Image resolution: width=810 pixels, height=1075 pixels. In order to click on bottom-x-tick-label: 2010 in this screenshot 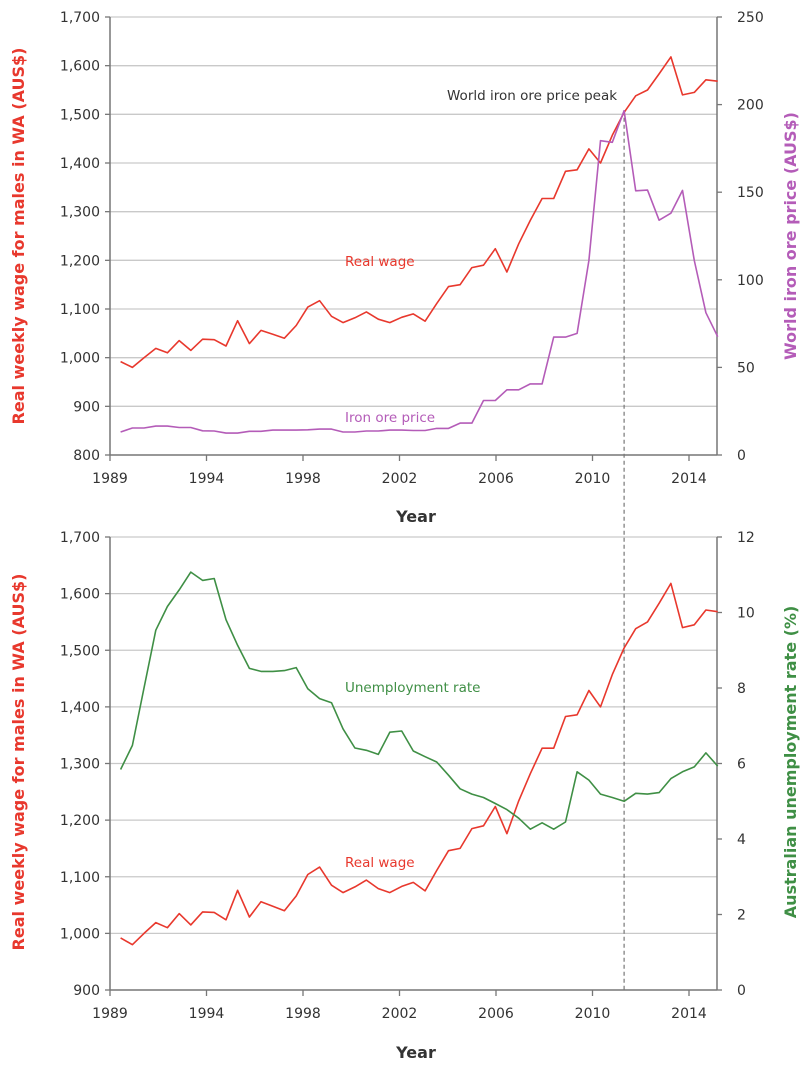, I will do `click(593, 1014)`.